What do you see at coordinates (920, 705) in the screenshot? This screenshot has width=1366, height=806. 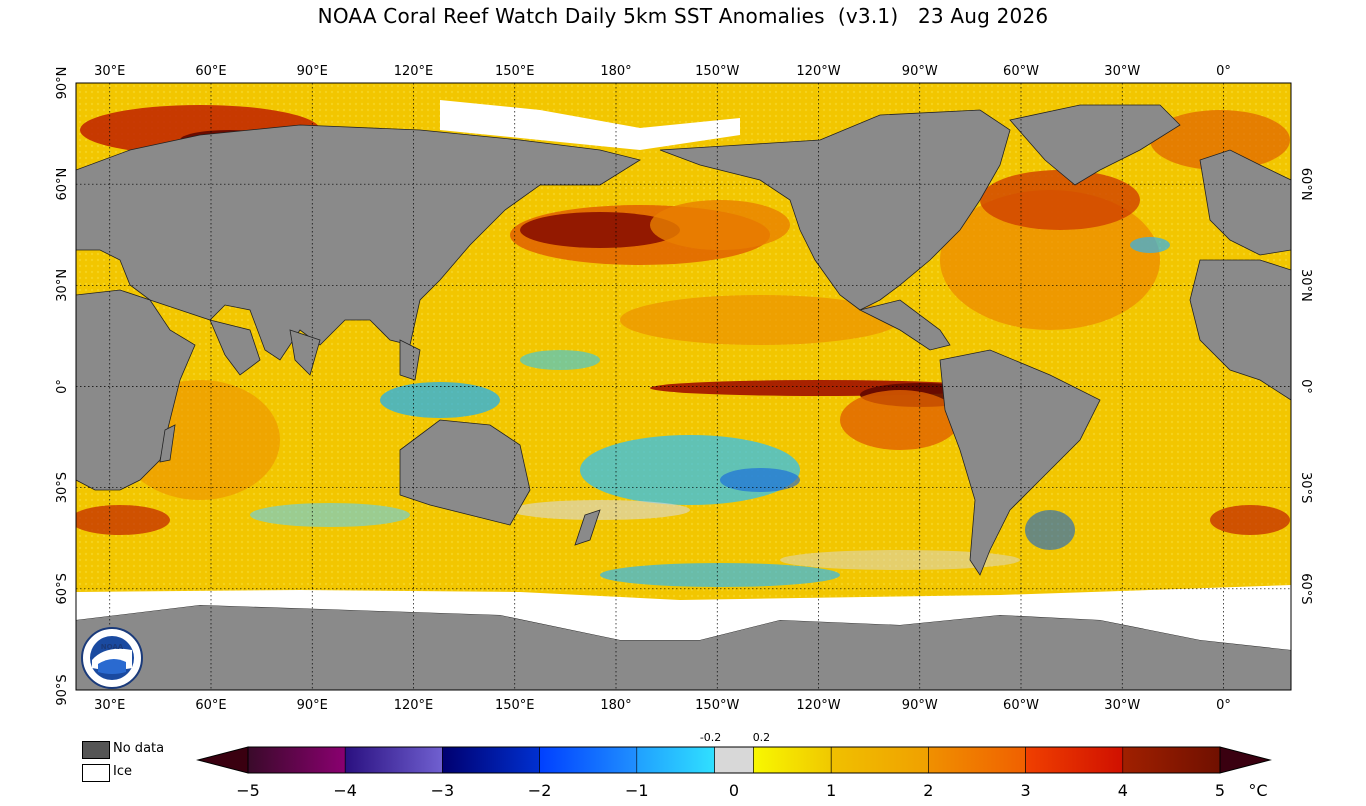 I see `lon-label-bottom: 90°W` at bounding box center [920, 705].